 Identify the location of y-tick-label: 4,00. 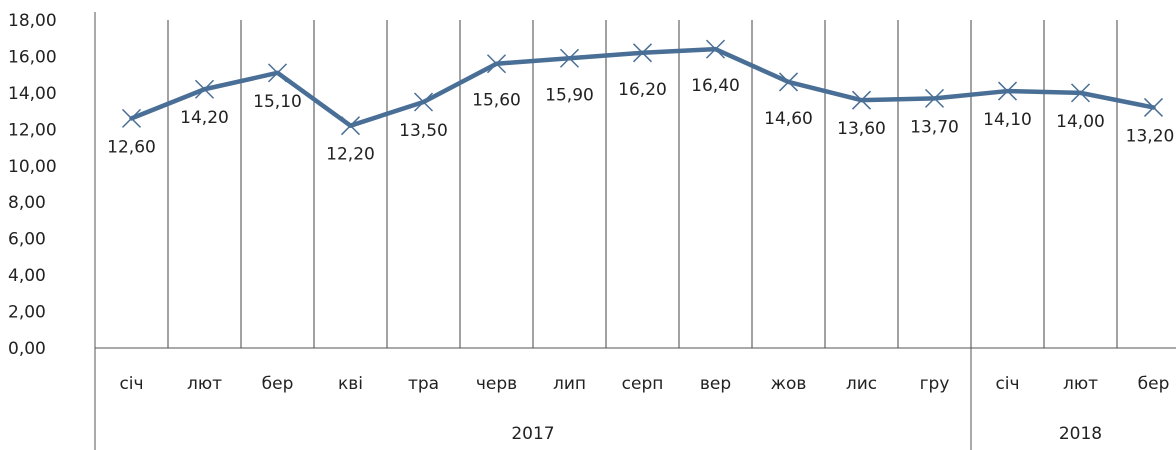
(27, 276).